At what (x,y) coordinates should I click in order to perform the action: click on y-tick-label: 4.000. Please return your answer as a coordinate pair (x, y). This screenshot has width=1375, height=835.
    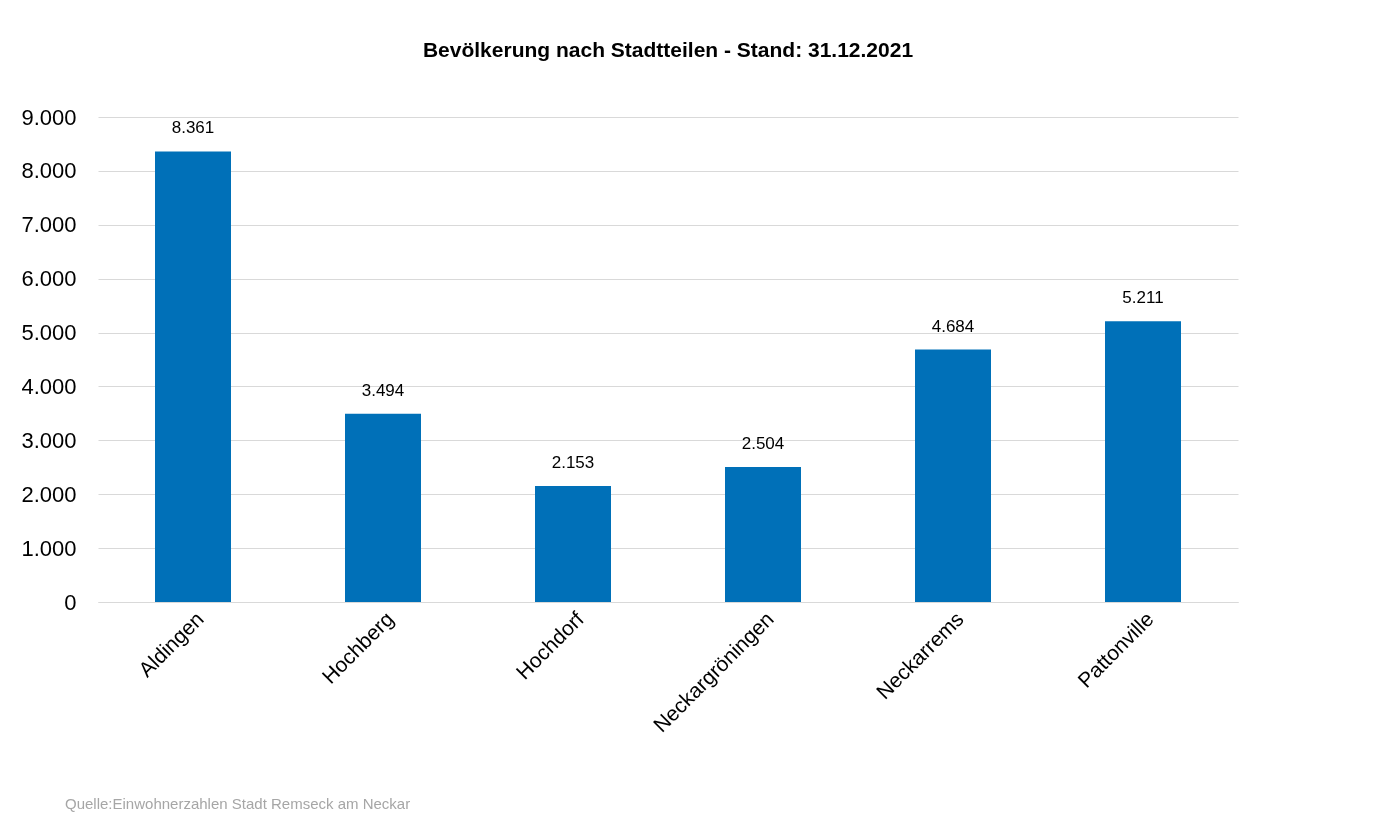
    Looking at the image, I should click on (49, 386).